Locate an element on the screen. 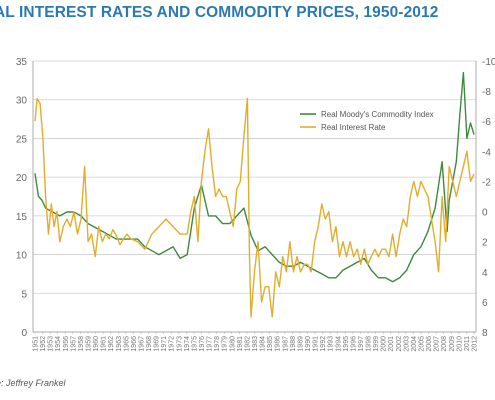 This screenshot has height=400, width=495. x-axis-tick-label: 1978 is located at coordinates (217, 344).